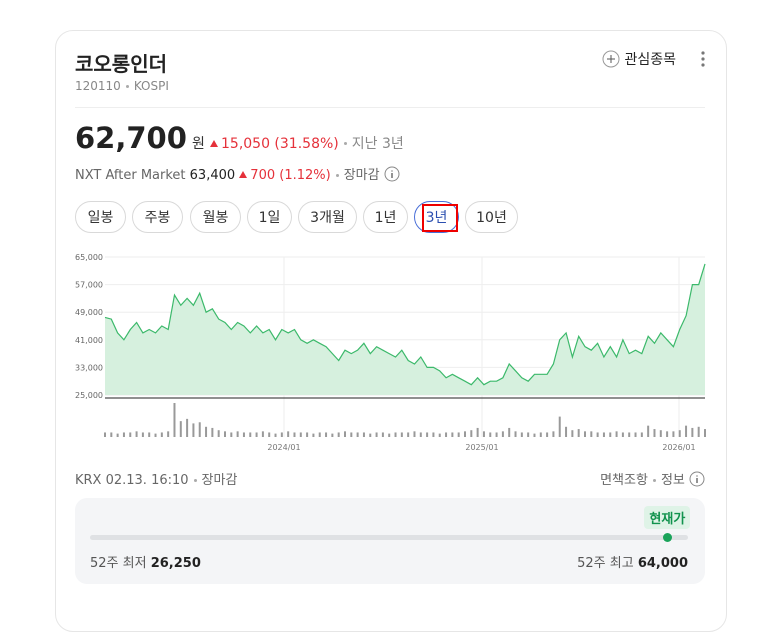 Image resolution: width=776 pixels, height=632 pixels. What do you see at coordinates (639, 59) in the screenshot?
I see `watch-button: 관심종목` at bounding box center [639, 59].